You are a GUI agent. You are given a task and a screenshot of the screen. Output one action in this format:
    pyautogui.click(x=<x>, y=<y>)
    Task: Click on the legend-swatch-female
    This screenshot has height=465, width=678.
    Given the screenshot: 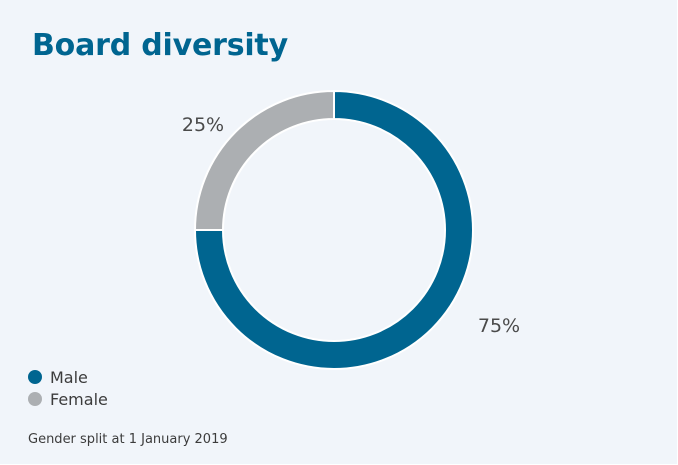 What is the action you would take?
    pyautogui.click(x=35, y=399)
    